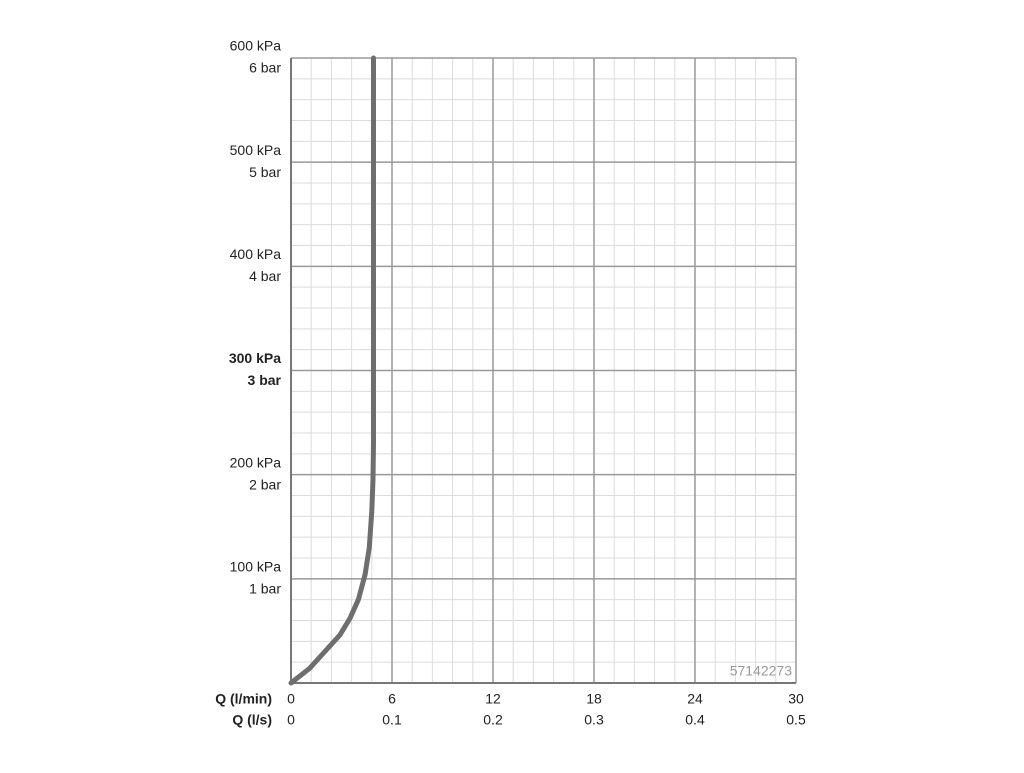 This screenshot has height=773, width=1024. Describe the element at coordinates (256, 254) in the screenshot. I see `y-tick-label: 400 kPa` at that location.